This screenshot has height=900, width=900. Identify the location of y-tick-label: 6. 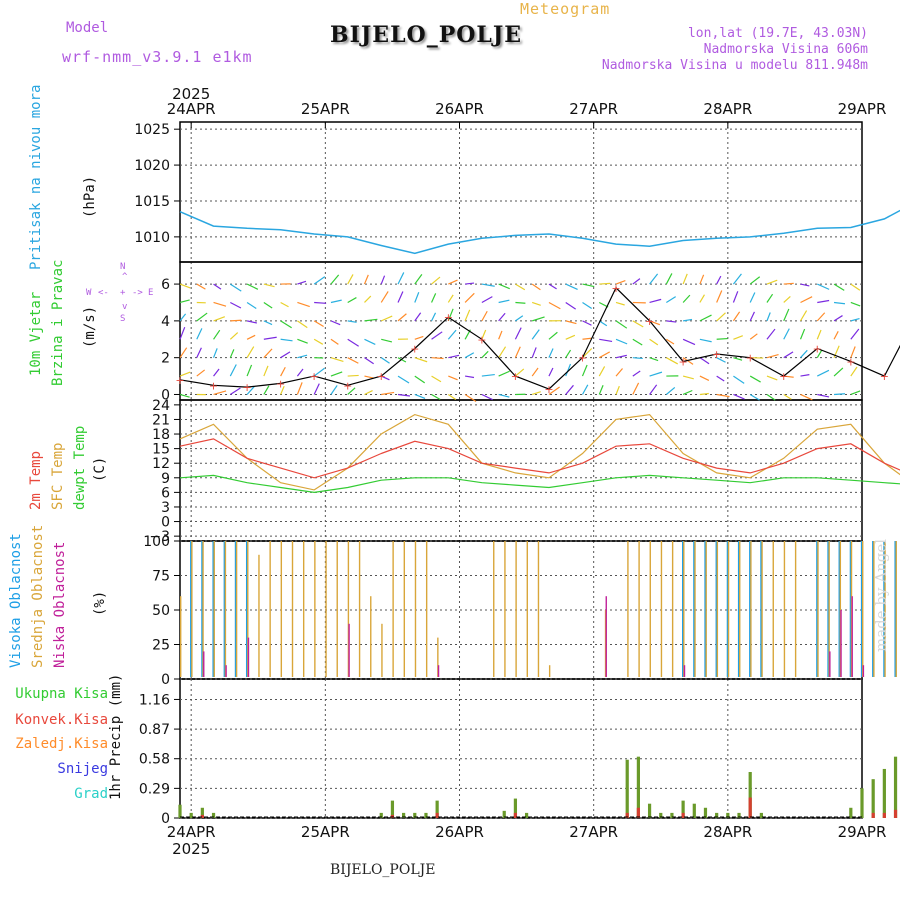
(165, 285).